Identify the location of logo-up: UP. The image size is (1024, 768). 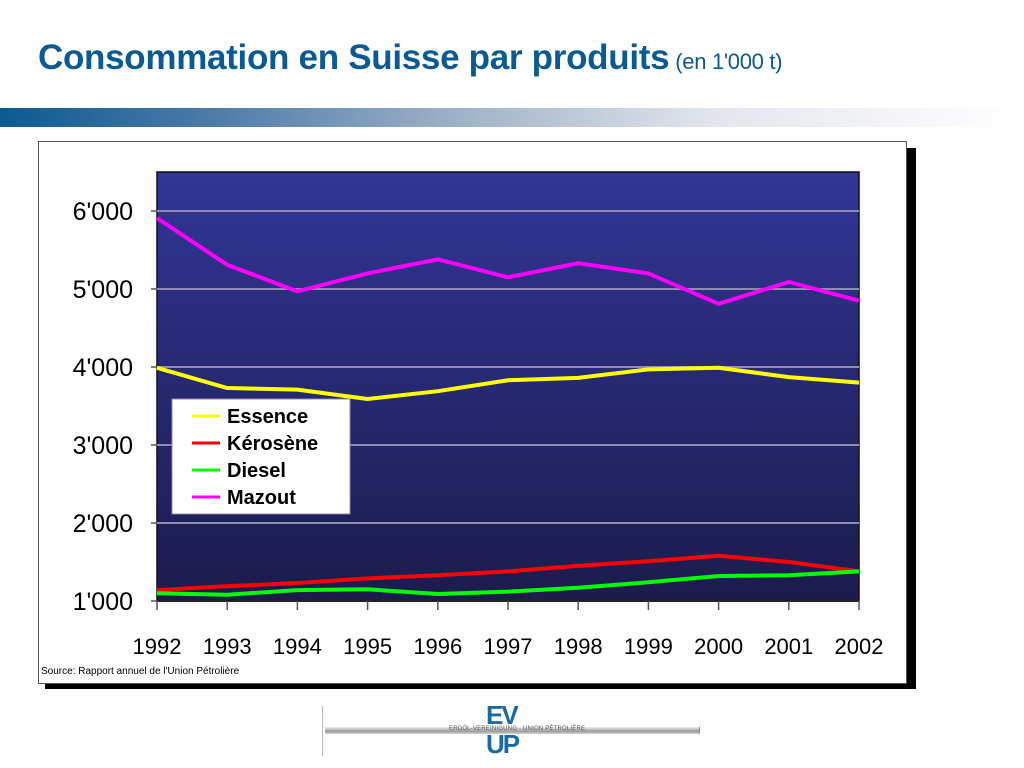
(503, 744).